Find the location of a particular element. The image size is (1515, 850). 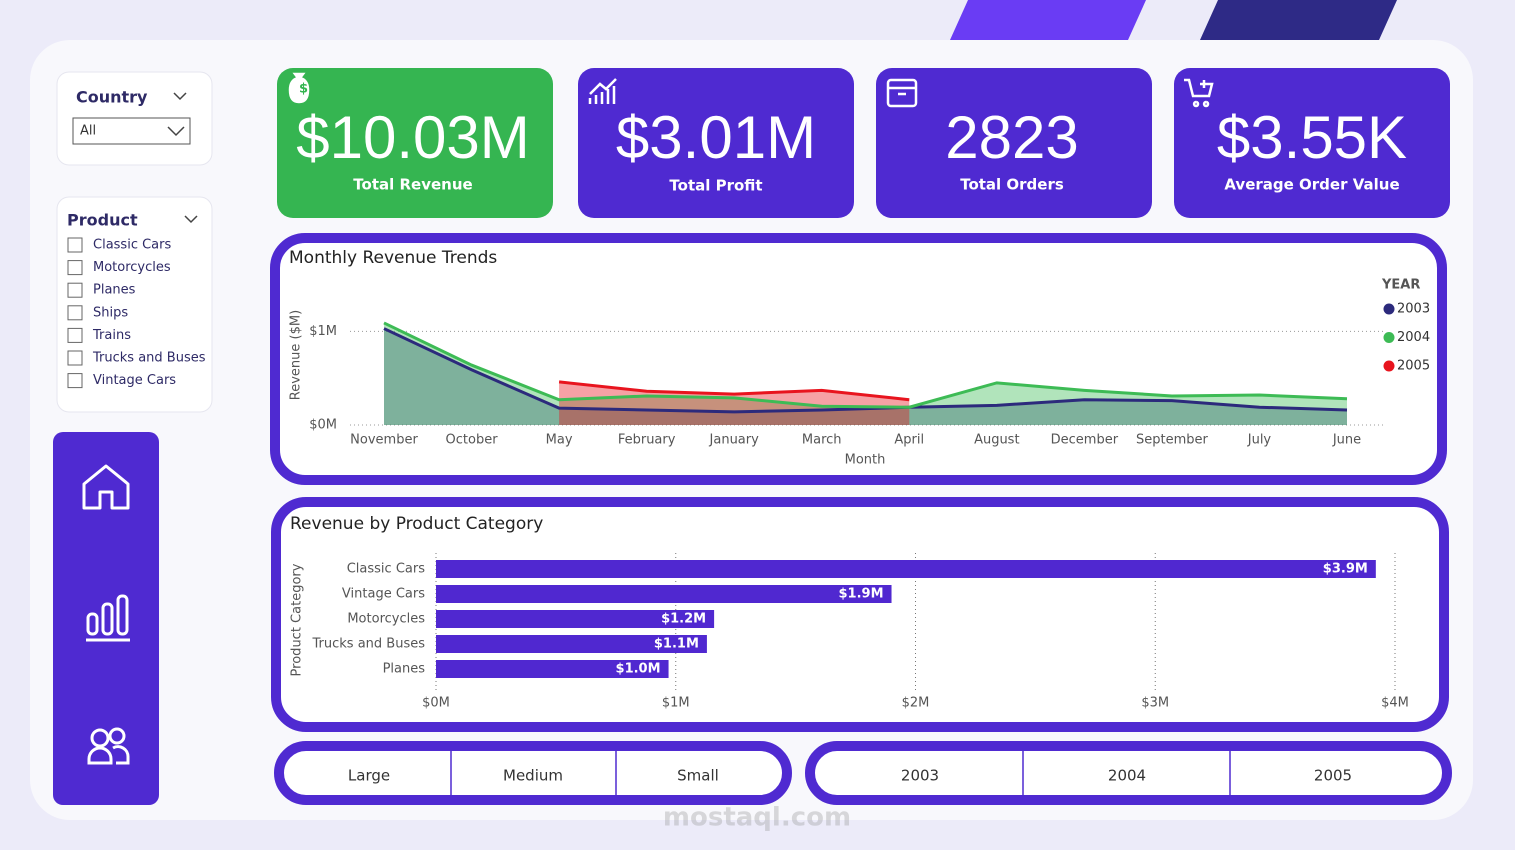

value-label: $1.2M is located at coordinates (683, 619).